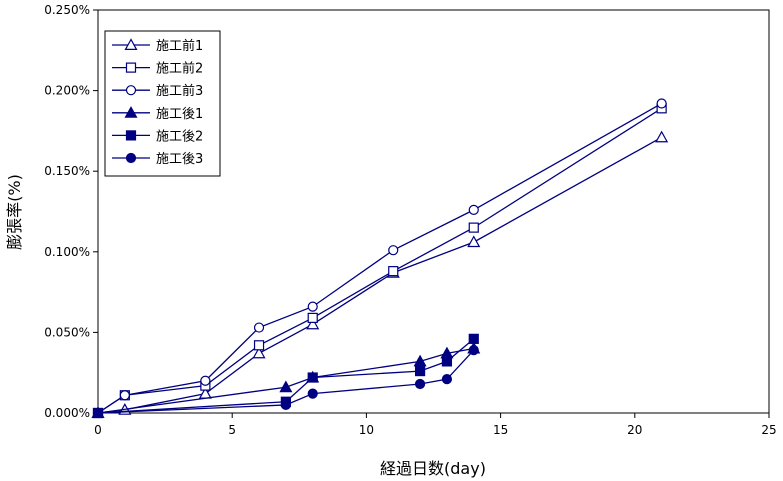 This screenshot has width=783, height=481. Describe the element at coordinates (14, 212) in the screenshot. I see `y-axis-label: 膨張率(%)` at that location.